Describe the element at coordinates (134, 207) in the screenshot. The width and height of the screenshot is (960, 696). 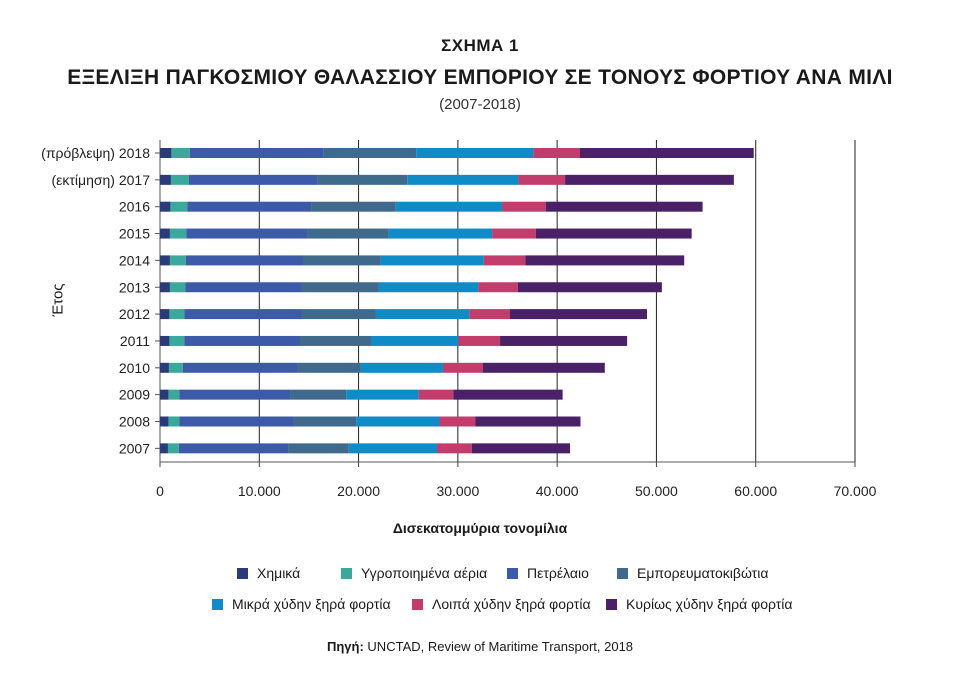
I see `y-tick-label: 2016` at that location.